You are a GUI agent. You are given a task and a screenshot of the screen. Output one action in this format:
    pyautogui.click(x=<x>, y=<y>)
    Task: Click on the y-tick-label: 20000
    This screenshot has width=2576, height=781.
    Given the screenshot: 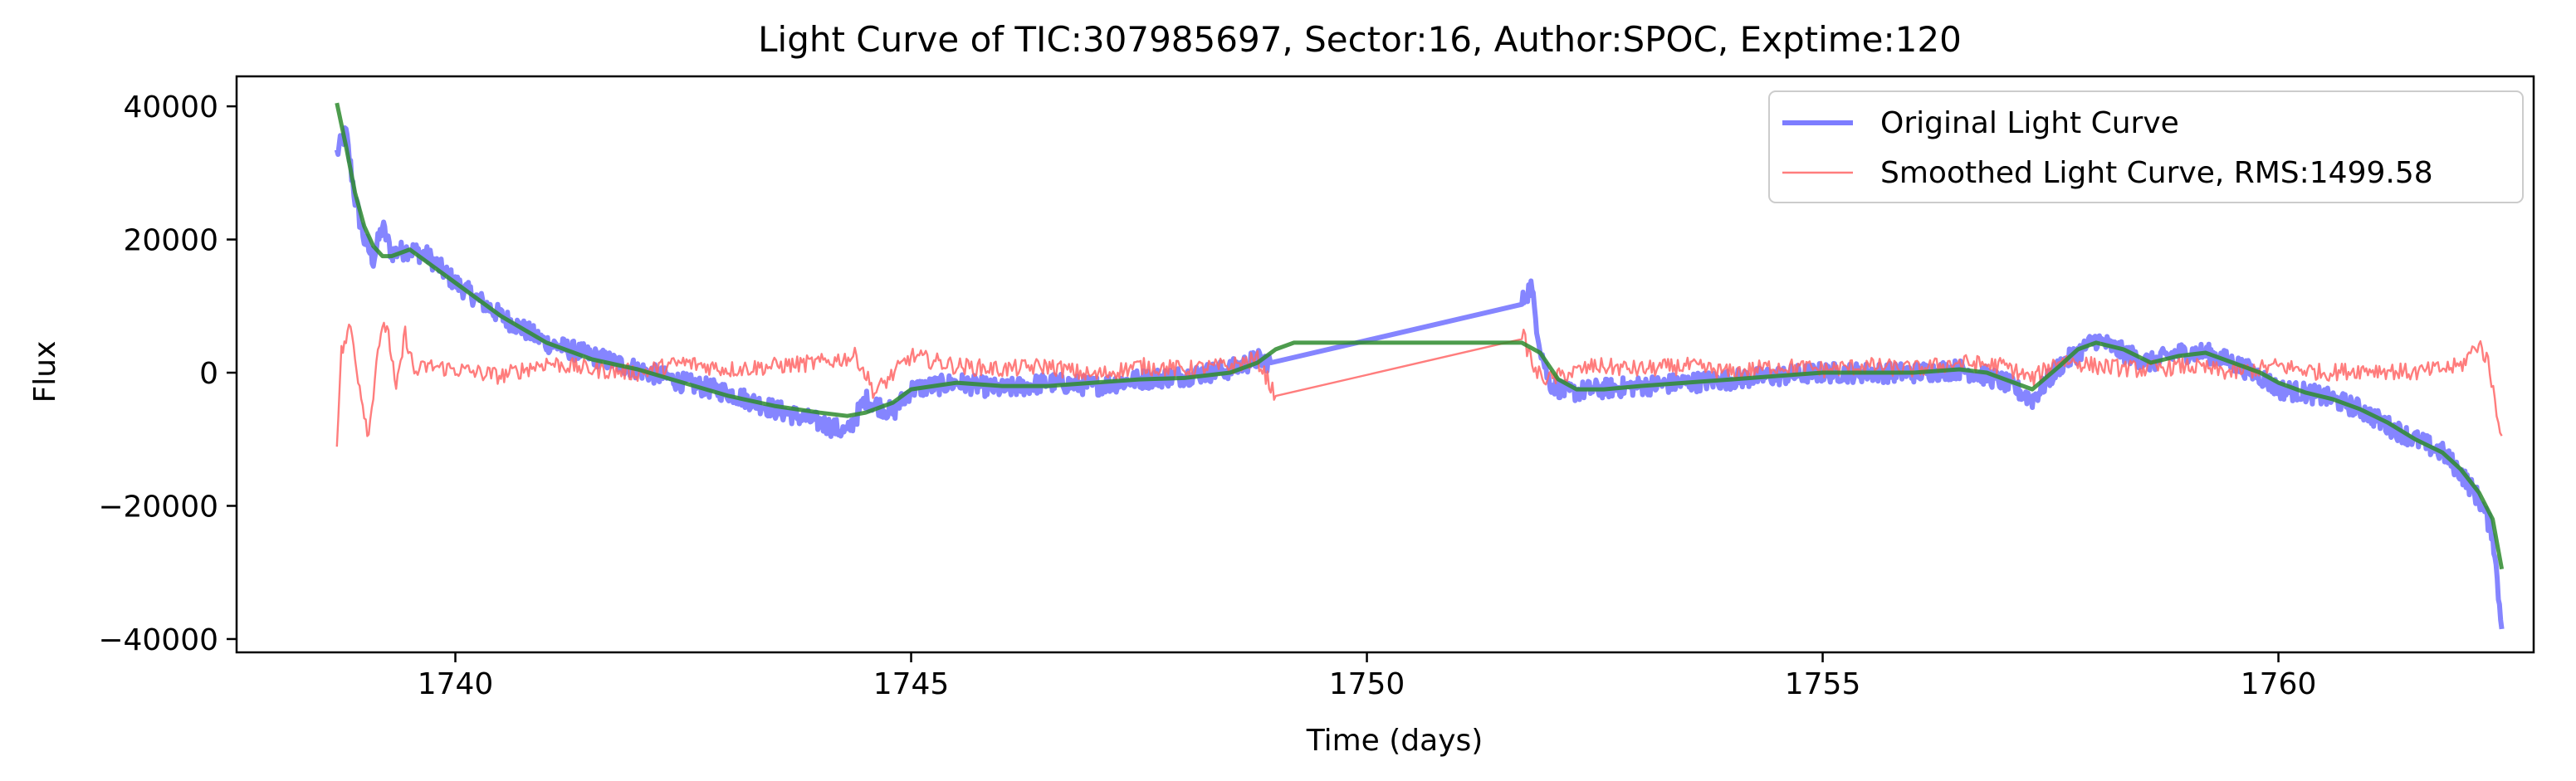 What is the action you would take?
    pyautogui.click(x=170, y=241)
    